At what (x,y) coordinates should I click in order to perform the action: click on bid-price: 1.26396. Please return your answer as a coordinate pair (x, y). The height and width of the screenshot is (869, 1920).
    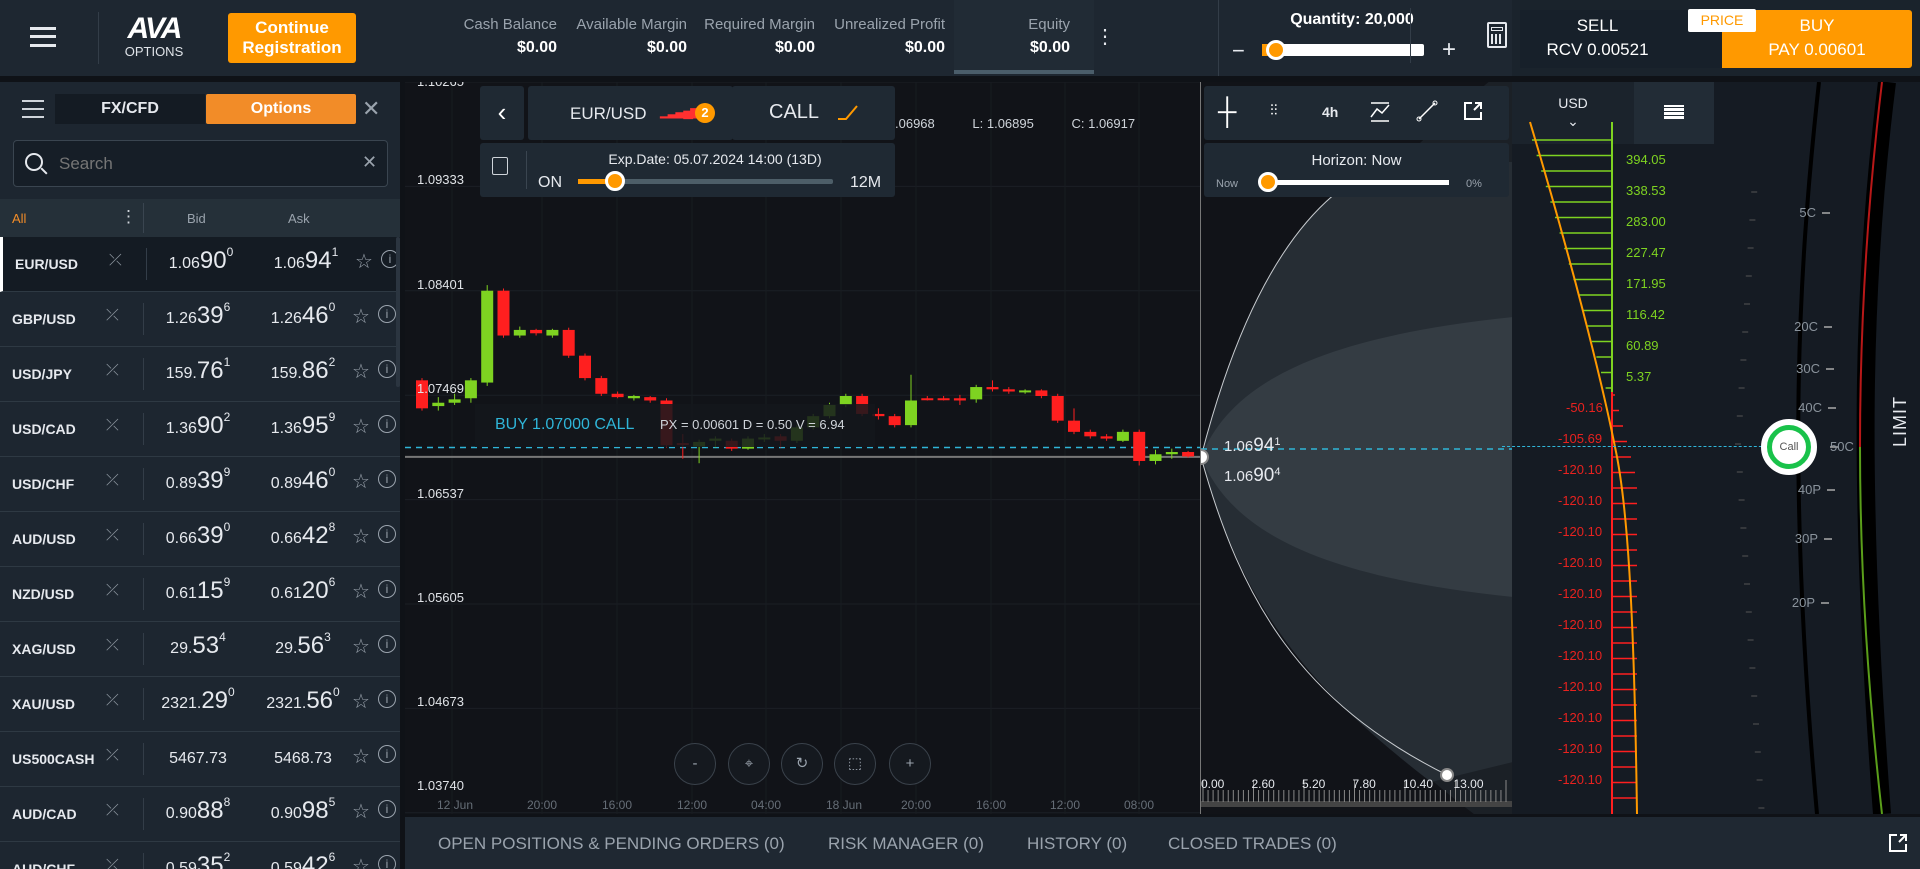
    Looking at the image, I should click on (198, 314).